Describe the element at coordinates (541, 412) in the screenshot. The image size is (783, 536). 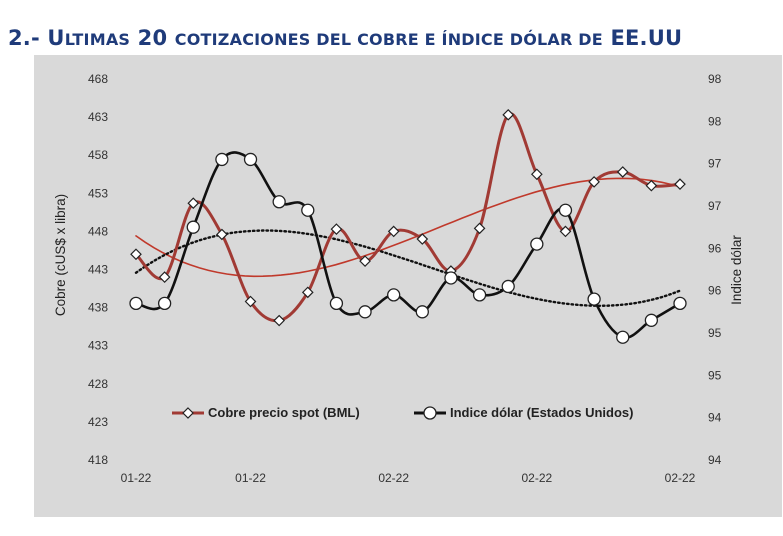
I see `legend-dollar-label: Indice dólar (Estados Unidos)` at that location.